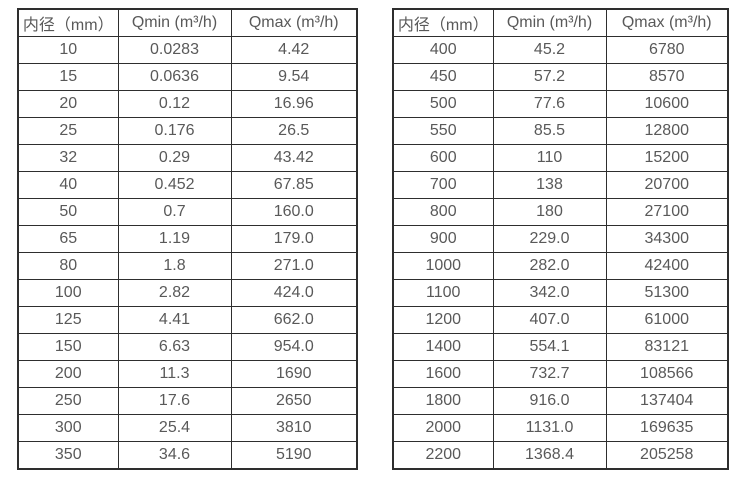  I want to click on table-cell: 0.176, so click(174, 131).